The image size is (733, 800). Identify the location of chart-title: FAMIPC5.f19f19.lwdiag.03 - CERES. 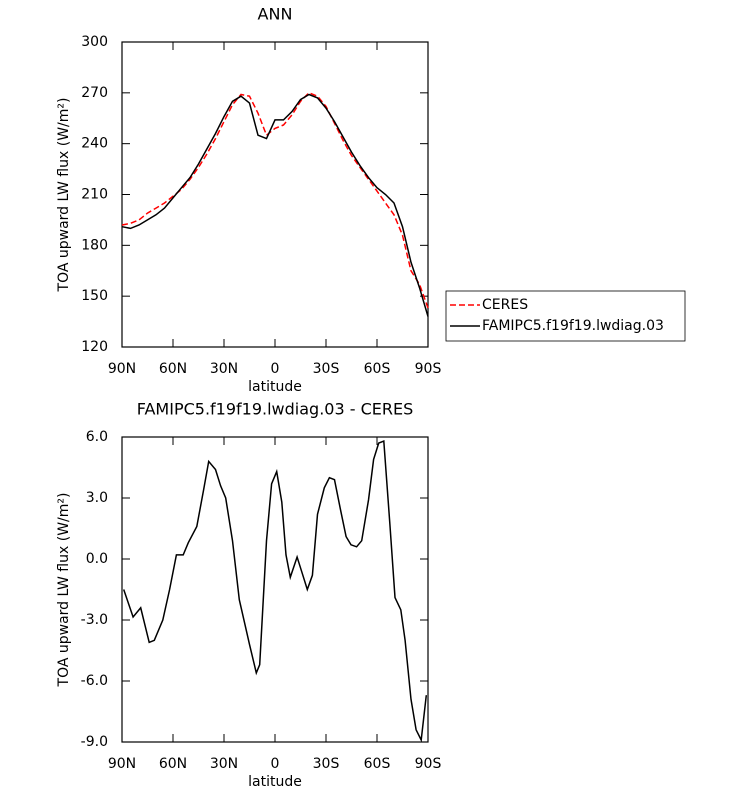
(275, 409).